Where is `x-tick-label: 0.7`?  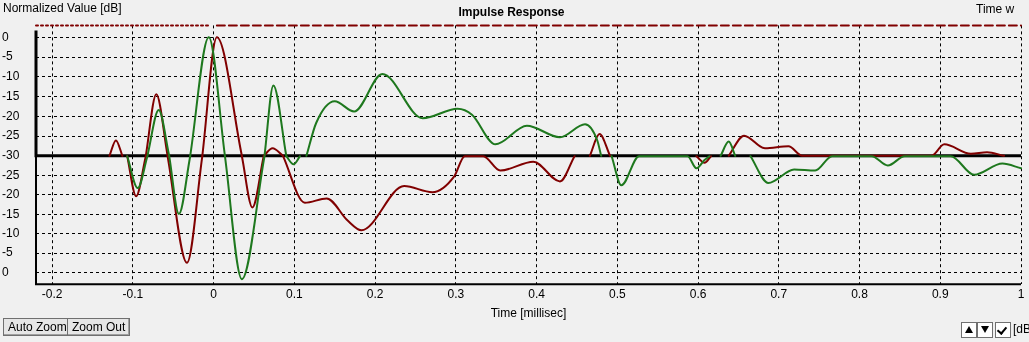 x-tick-label: 0.7 is located at coordinates (779, 293).